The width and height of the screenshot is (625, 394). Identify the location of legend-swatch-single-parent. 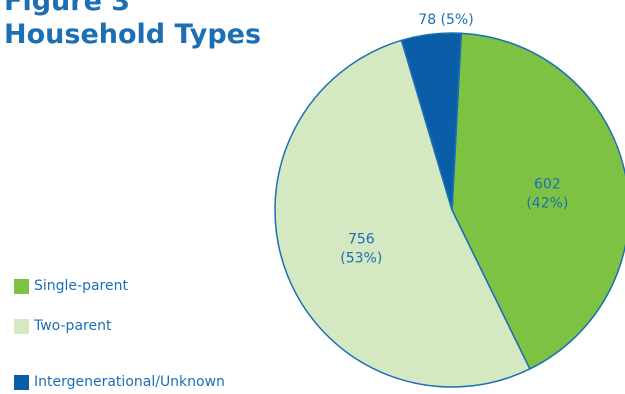
(21, 286).